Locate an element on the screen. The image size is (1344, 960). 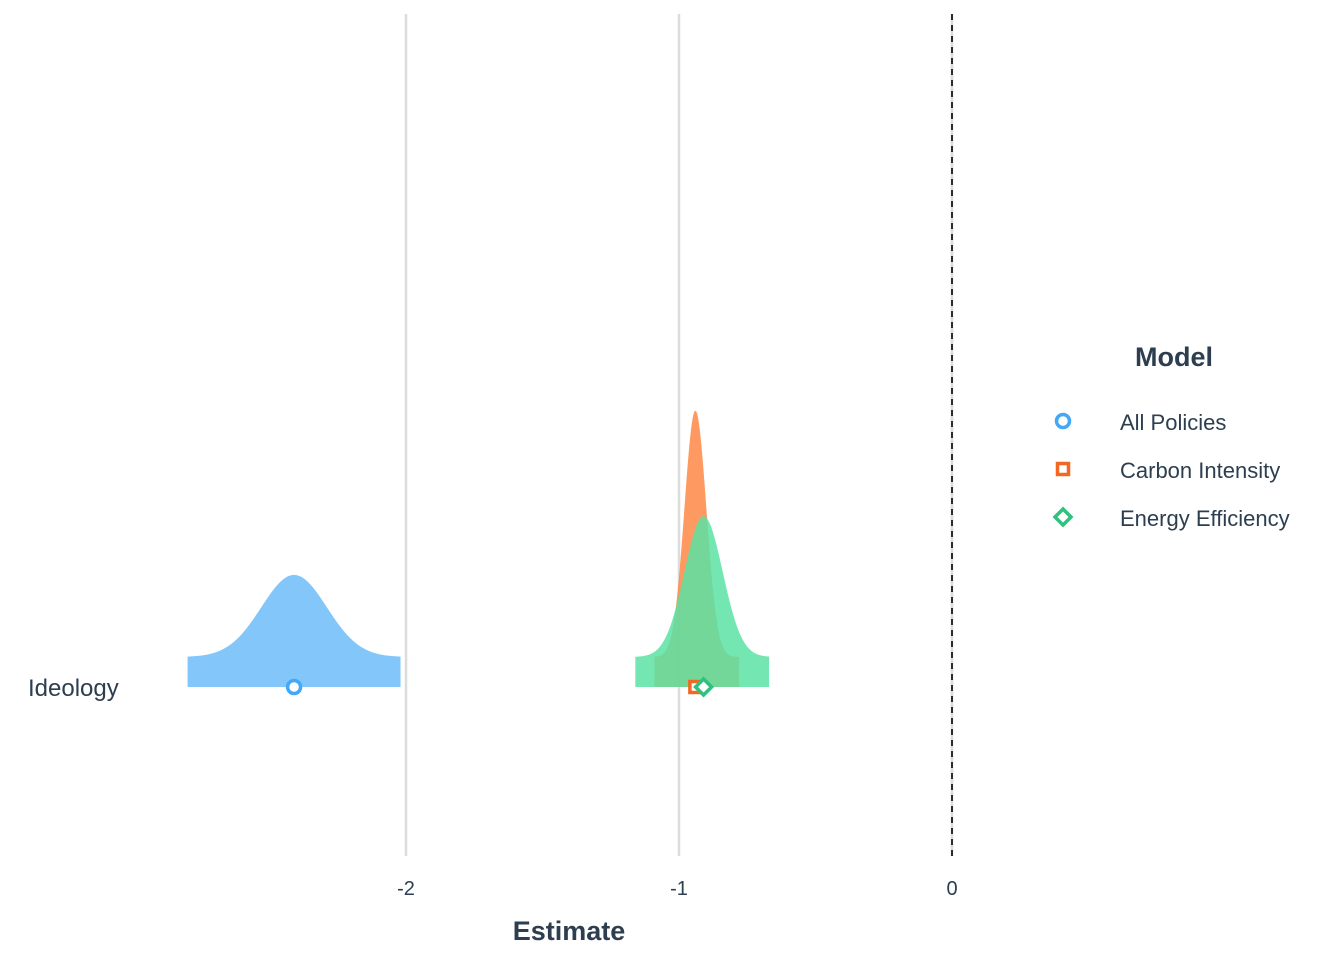
point-energy-efficiency is located at coordinates (704, 687).